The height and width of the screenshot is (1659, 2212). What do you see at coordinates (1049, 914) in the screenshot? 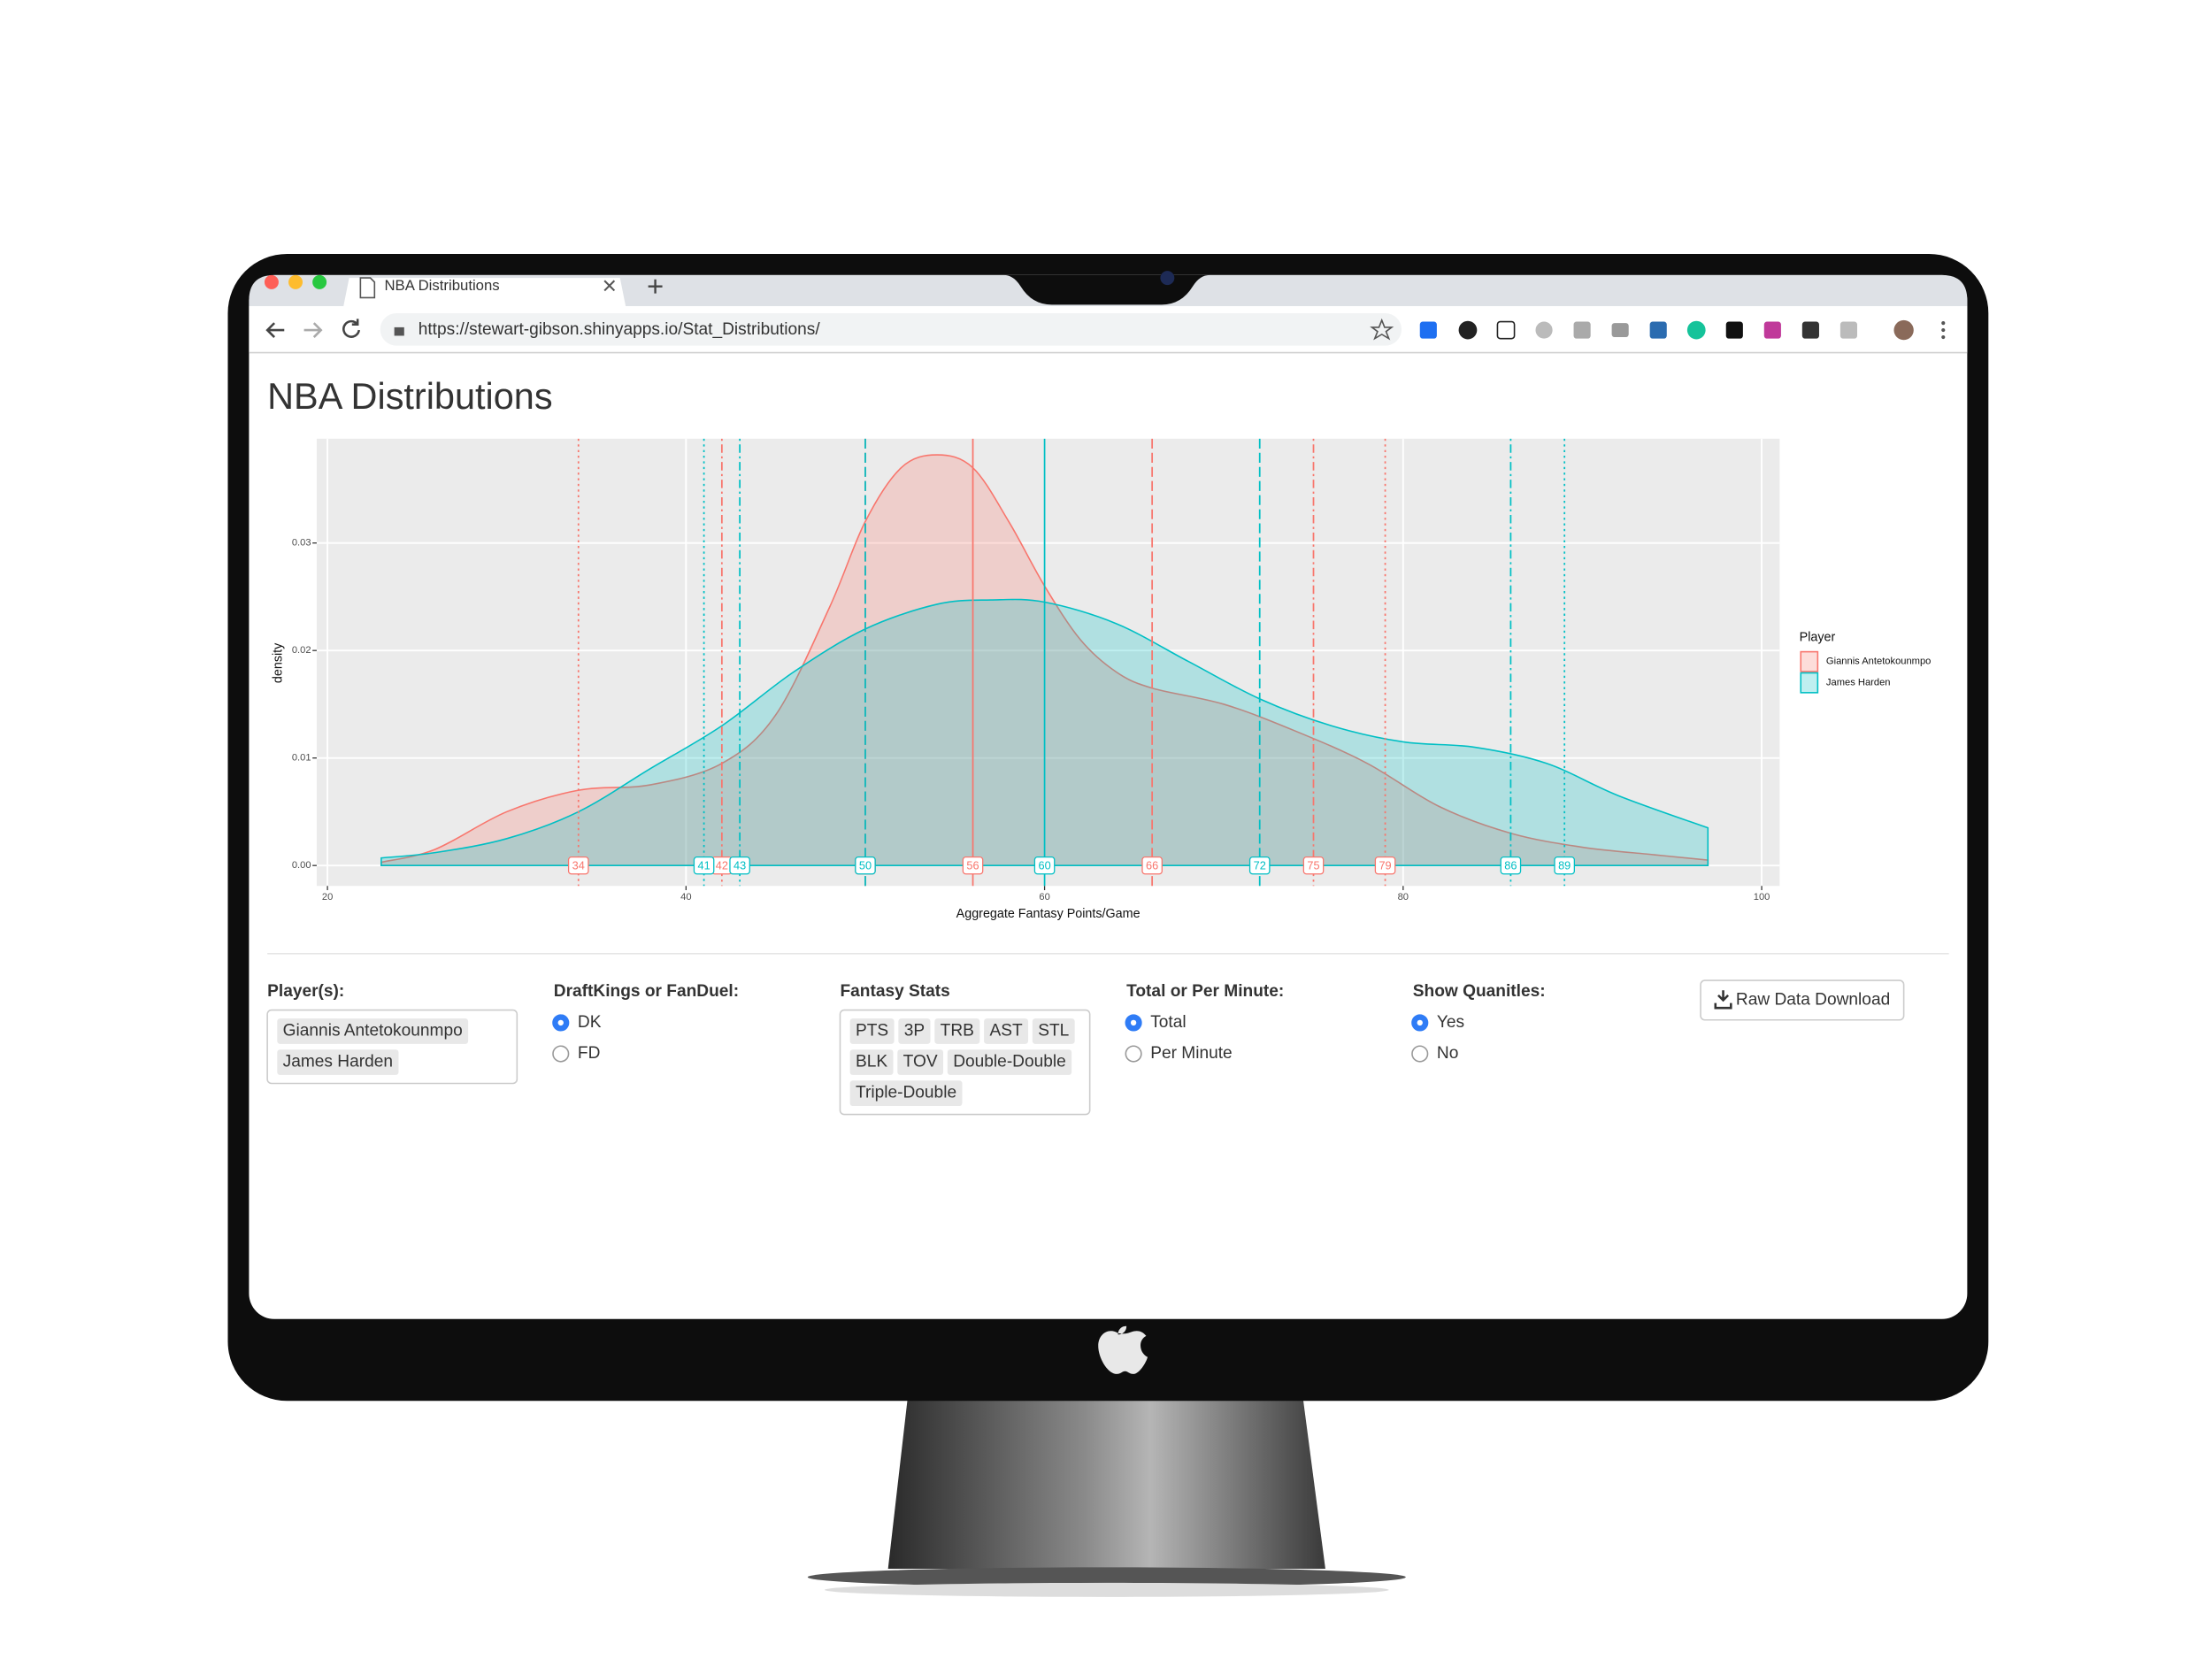
I see `x-axis-title: Aggregate Fantasy Points/Game` at bounding box center [1049, 914].